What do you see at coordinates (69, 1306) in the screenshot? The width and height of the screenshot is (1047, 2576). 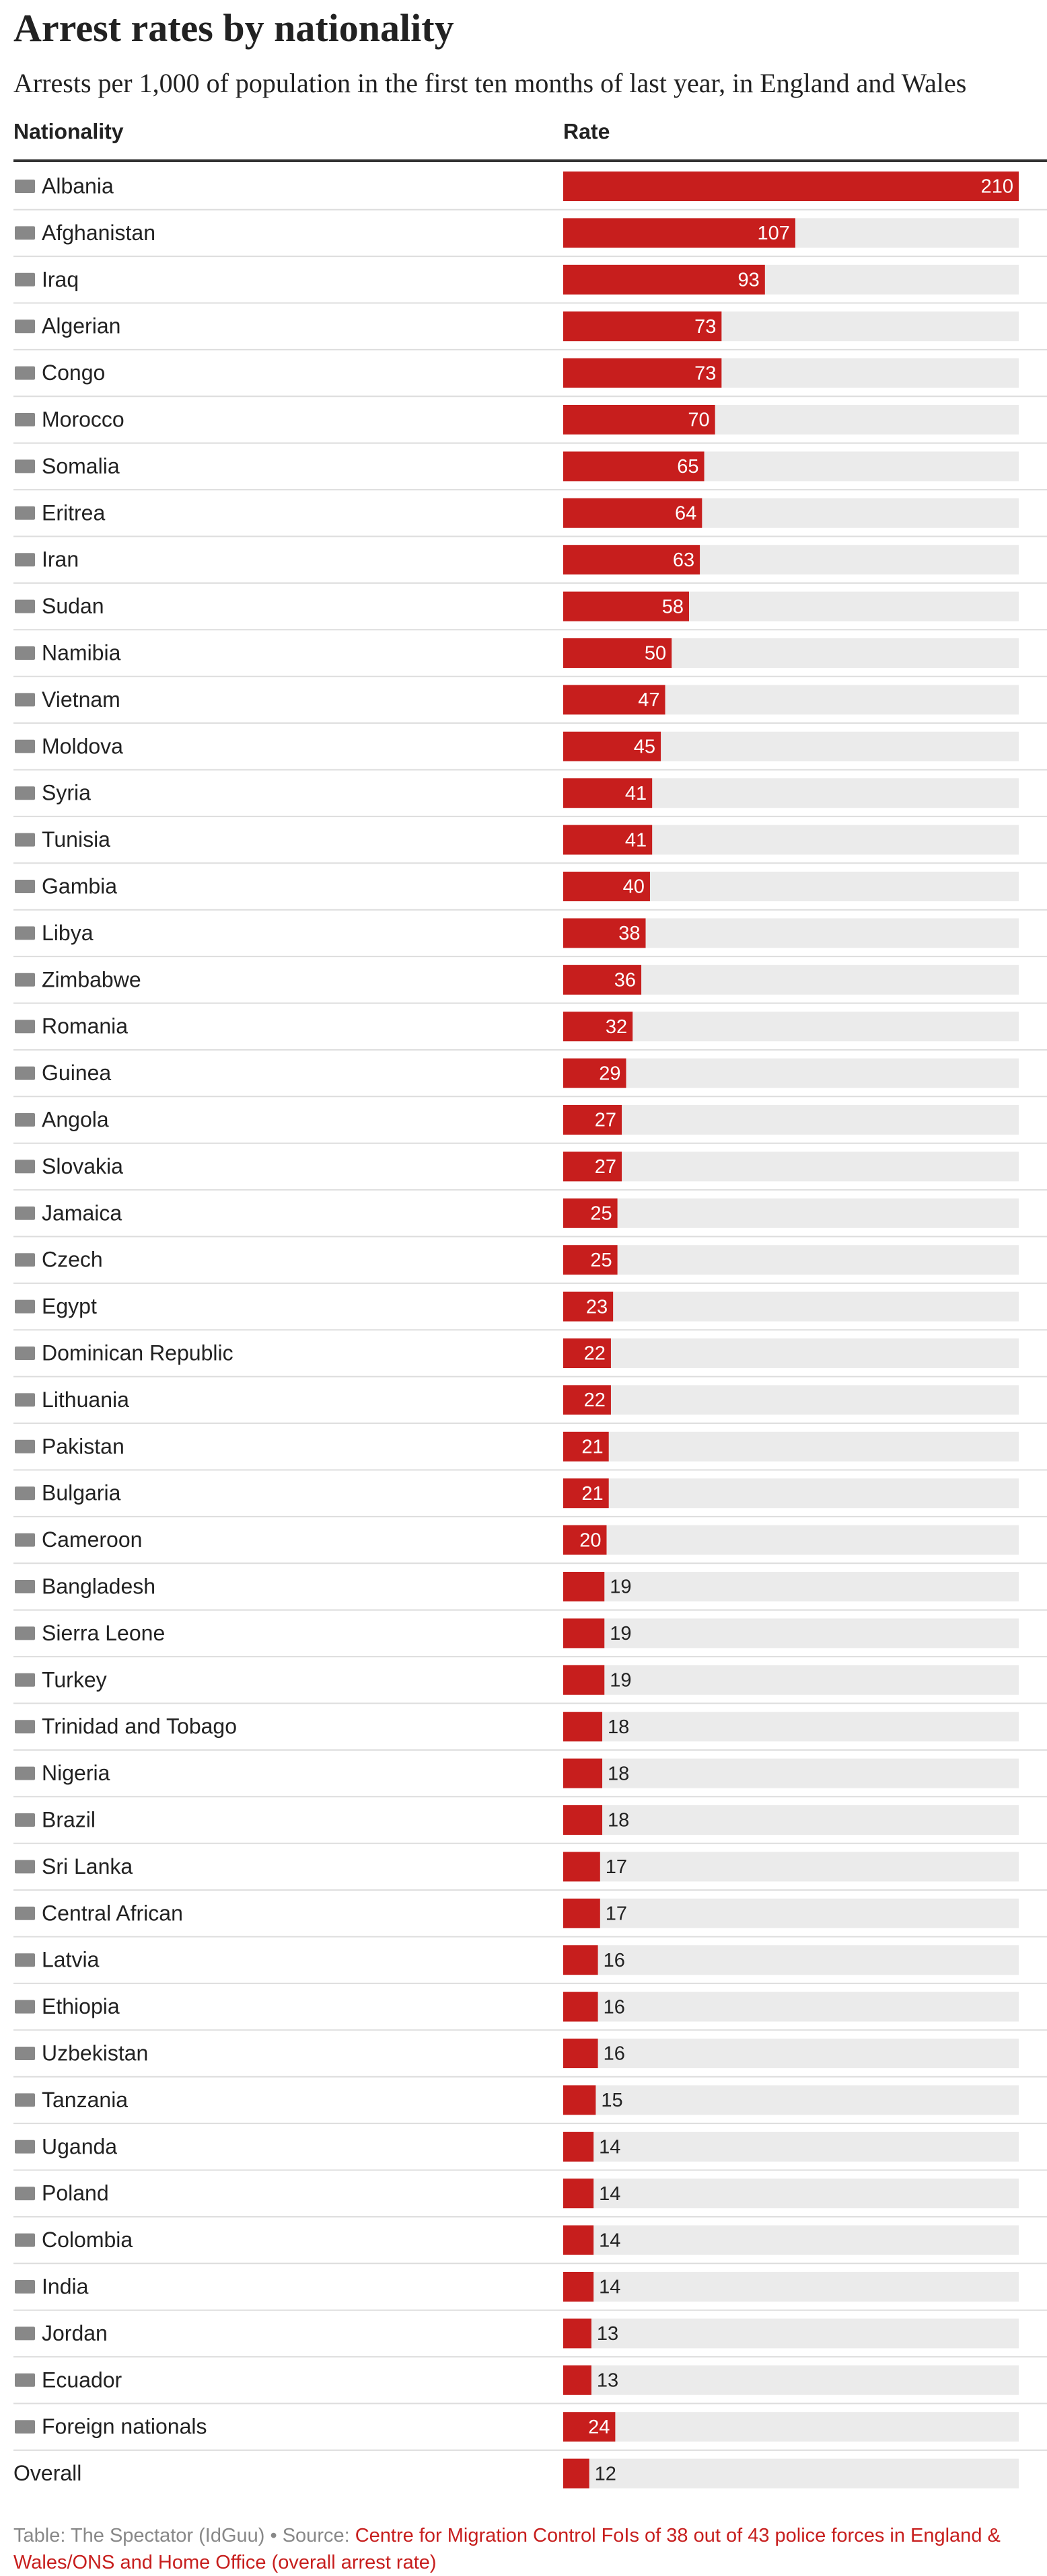 I see `category-label: Egypt` at bounding box center [69, 1306].